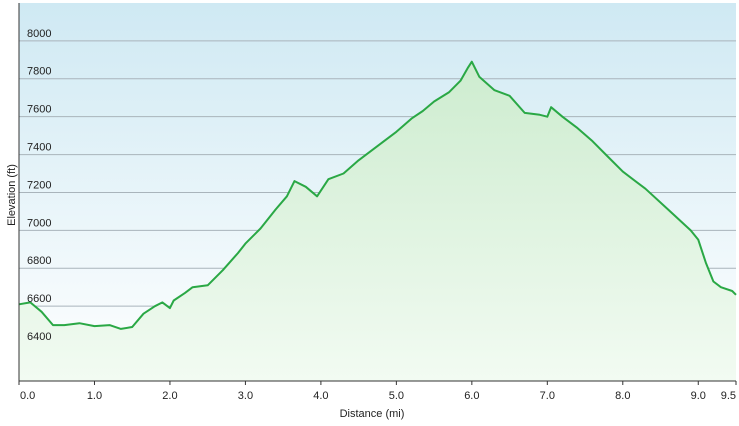  What do you see at coordinates (471, 396) in the screenshot?
I see `x-tick-label: 6.0` at bounding box center [471, 396].